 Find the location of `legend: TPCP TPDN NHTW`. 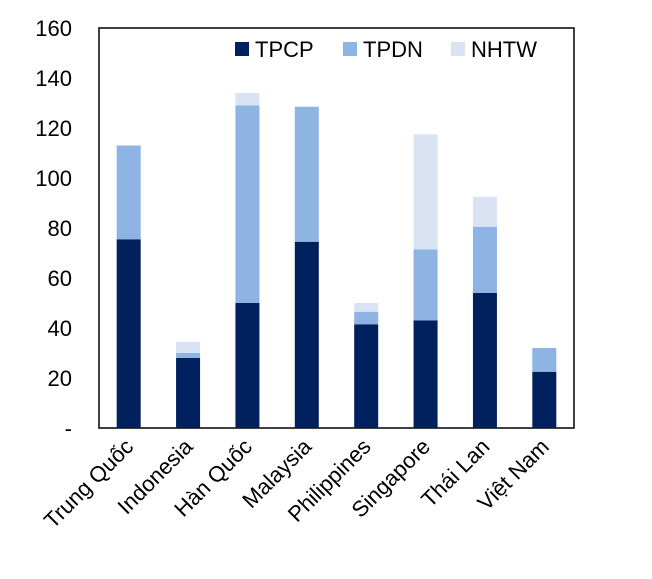

legend: TPCP TPDN NHTW is located at coordinates (386, 49).